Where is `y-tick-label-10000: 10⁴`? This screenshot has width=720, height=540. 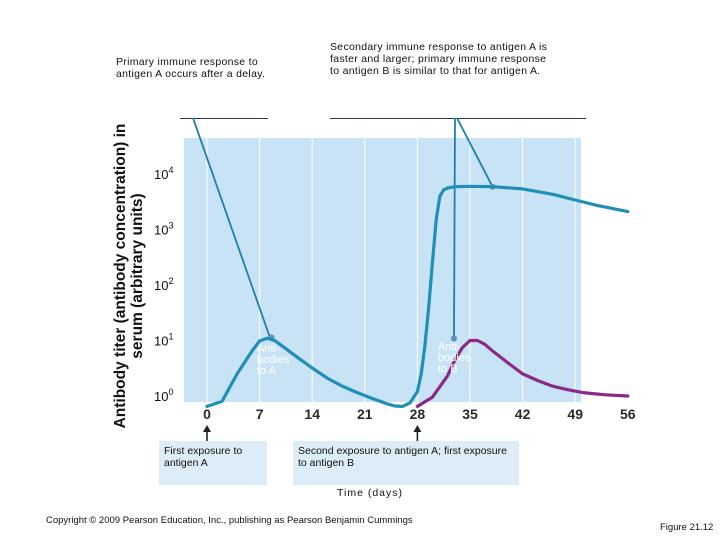
y-tick-label-10000: 10⁴ is located at coordinates (163, 173).